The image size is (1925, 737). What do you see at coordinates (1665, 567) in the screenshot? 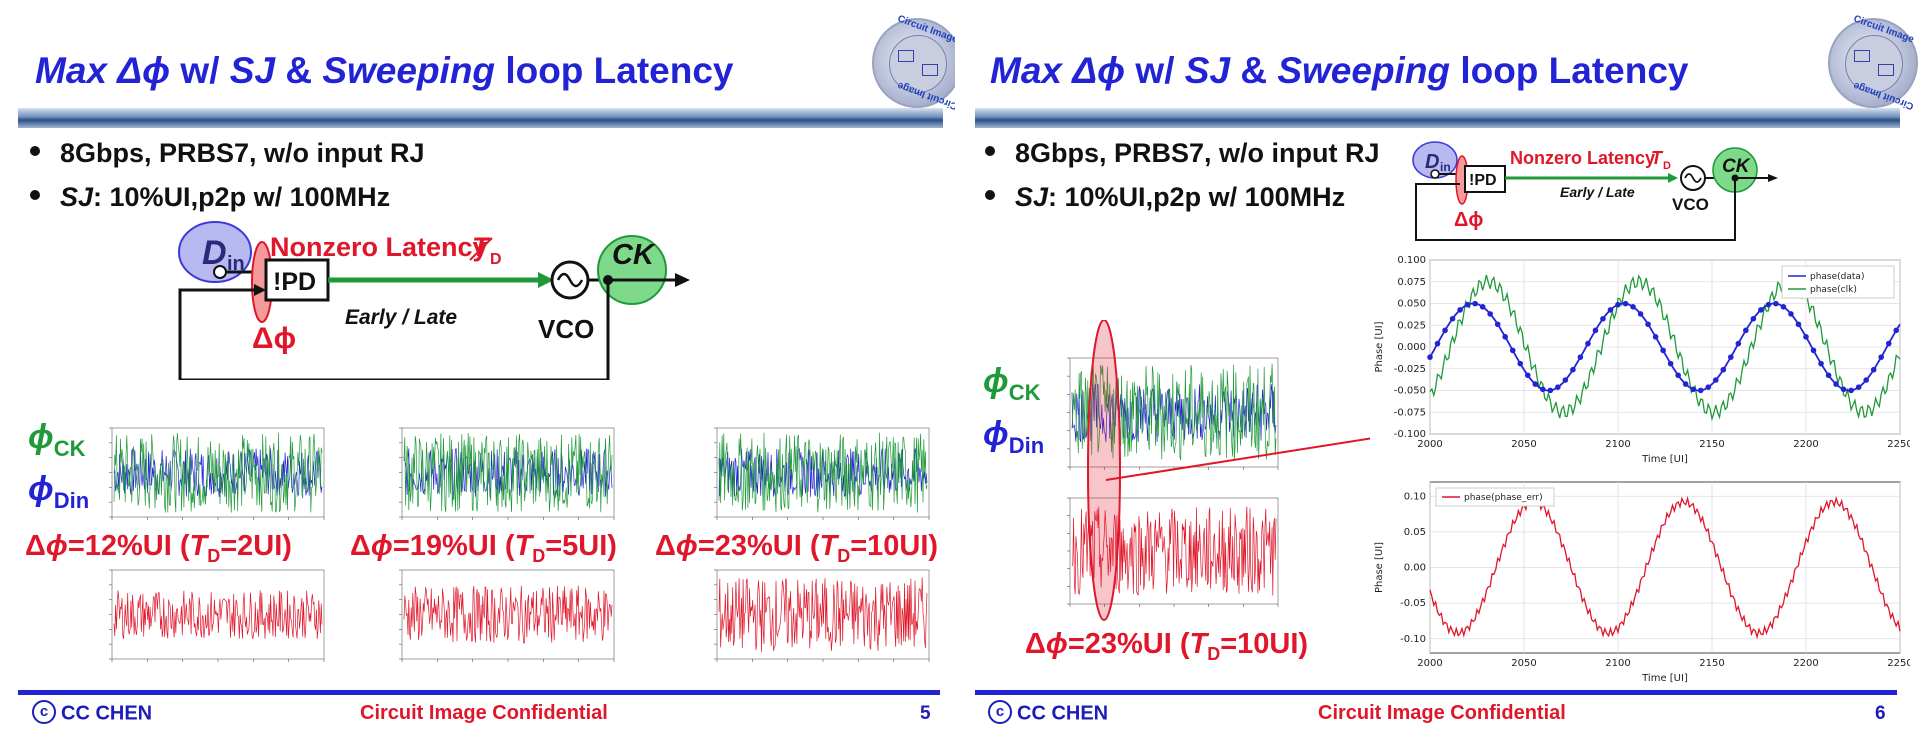
I see `error-series-line` at bounding box center [1665, 567].